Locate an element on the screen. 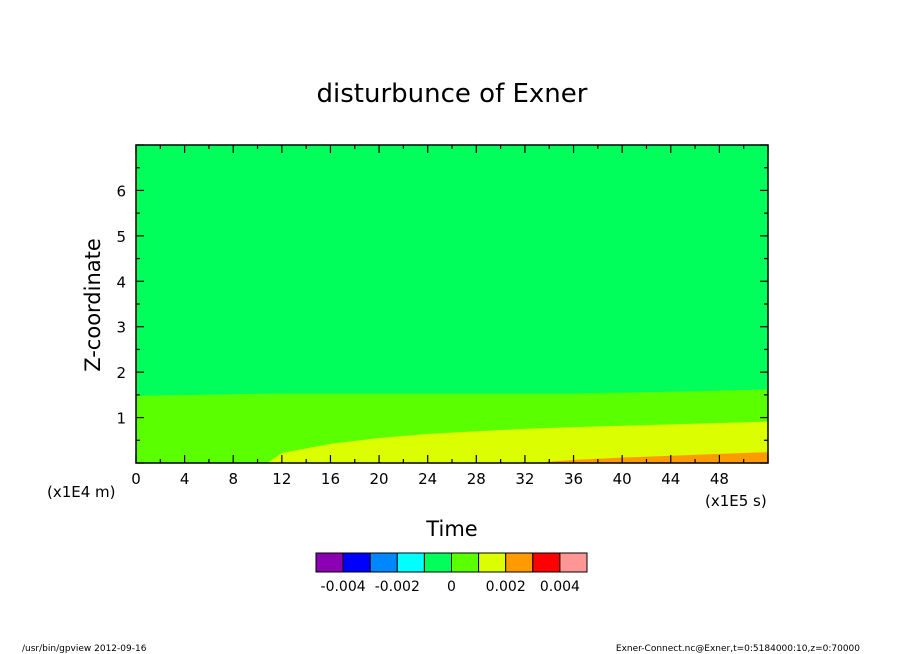 The height and width of the screenshot is (654, 904). y-tick-label: 1 is located at coordinates (121, 419).